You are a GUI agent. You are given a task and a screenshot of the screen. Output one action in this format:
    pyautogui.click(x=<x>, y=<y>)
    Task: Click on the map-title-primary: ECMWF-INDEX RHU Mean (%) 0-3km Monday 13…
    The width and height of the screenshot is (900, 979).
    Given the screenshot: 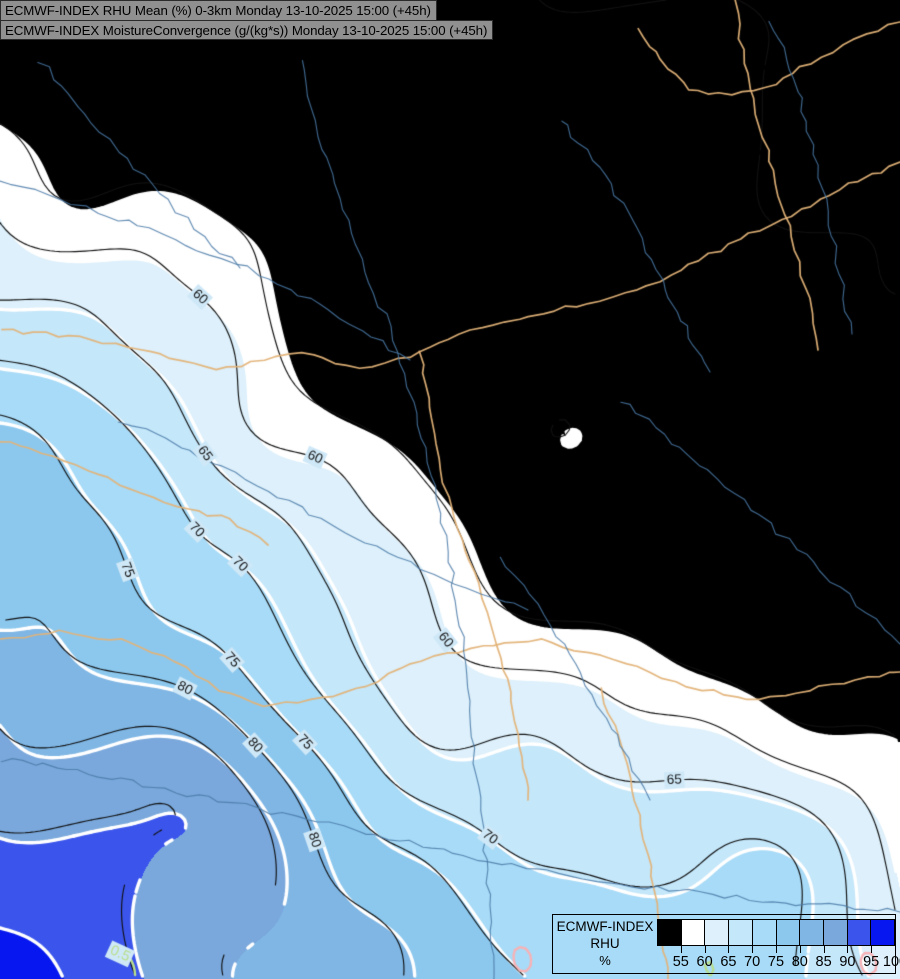 What is the action you would take?
    pyautogui.click(x=218, y=10)
    